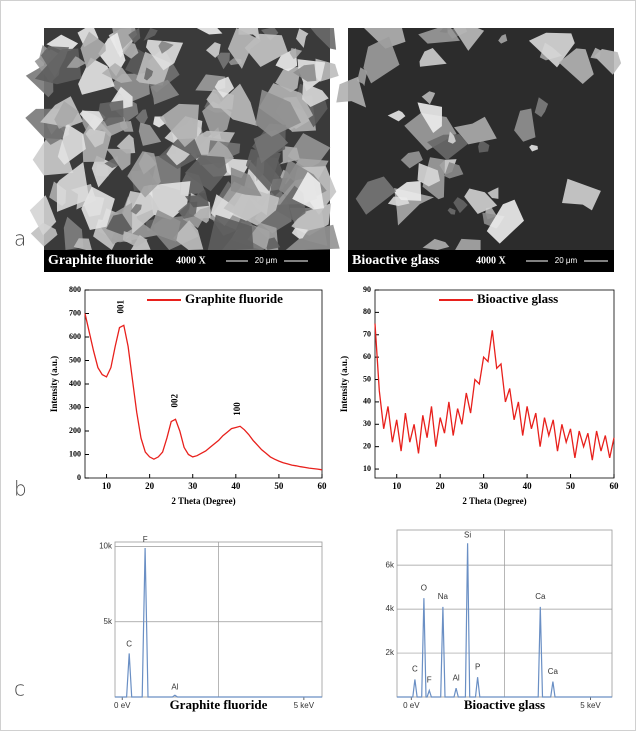  Describe the element at coordinates (20, 239) in the screenshot. I see `panel-label: a` at that location.